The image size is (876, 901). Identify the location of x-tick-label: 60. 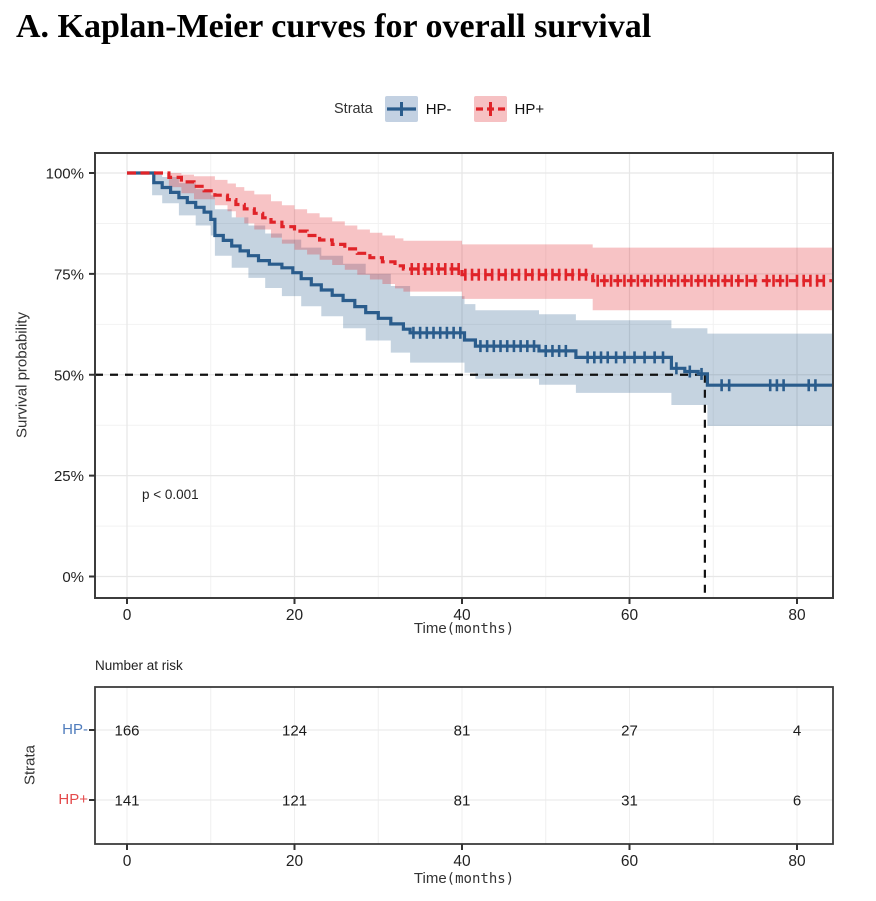
(630, 615).